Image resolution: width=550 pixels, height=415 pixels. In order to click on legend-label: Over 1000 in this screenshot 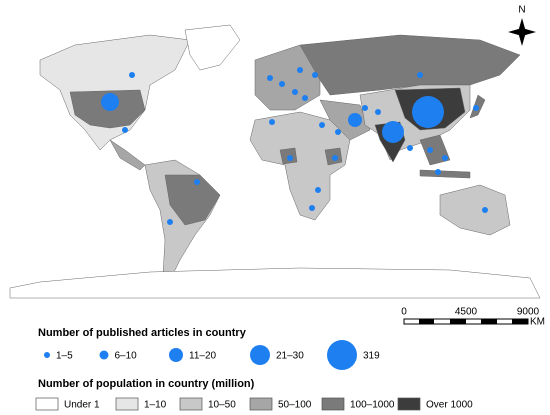, I will do `click(449, 405)`.